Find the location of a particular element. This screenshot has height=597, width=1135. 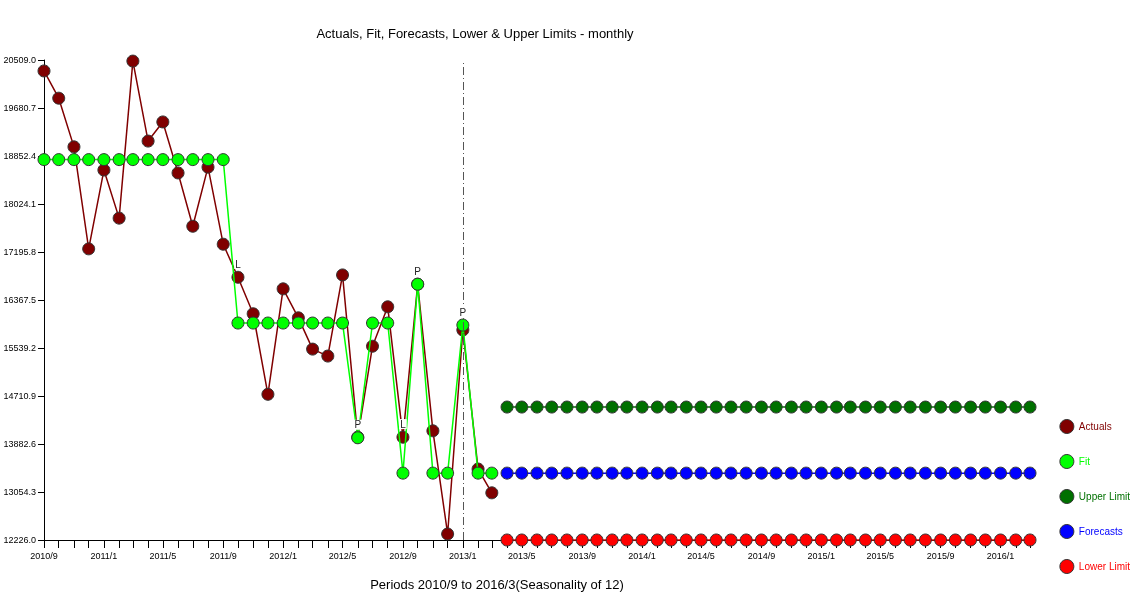

x-tick-label: 2011/9 is located at coordinates (223, 555).